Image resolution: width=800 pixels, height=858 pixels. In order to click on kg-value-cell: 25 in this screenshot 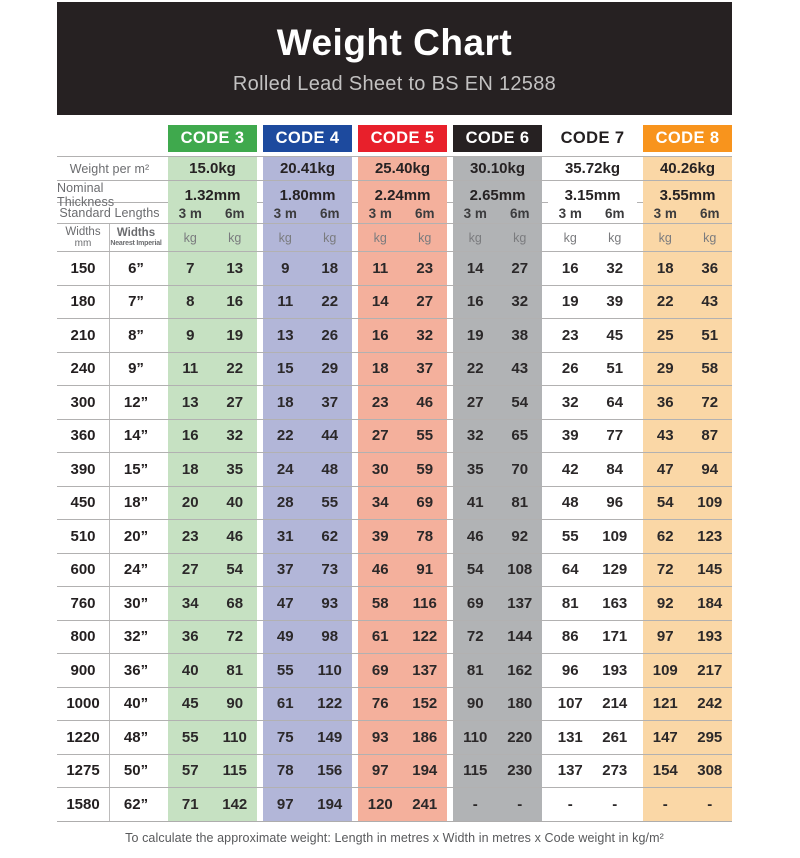, I will do `click(665, 335)`.